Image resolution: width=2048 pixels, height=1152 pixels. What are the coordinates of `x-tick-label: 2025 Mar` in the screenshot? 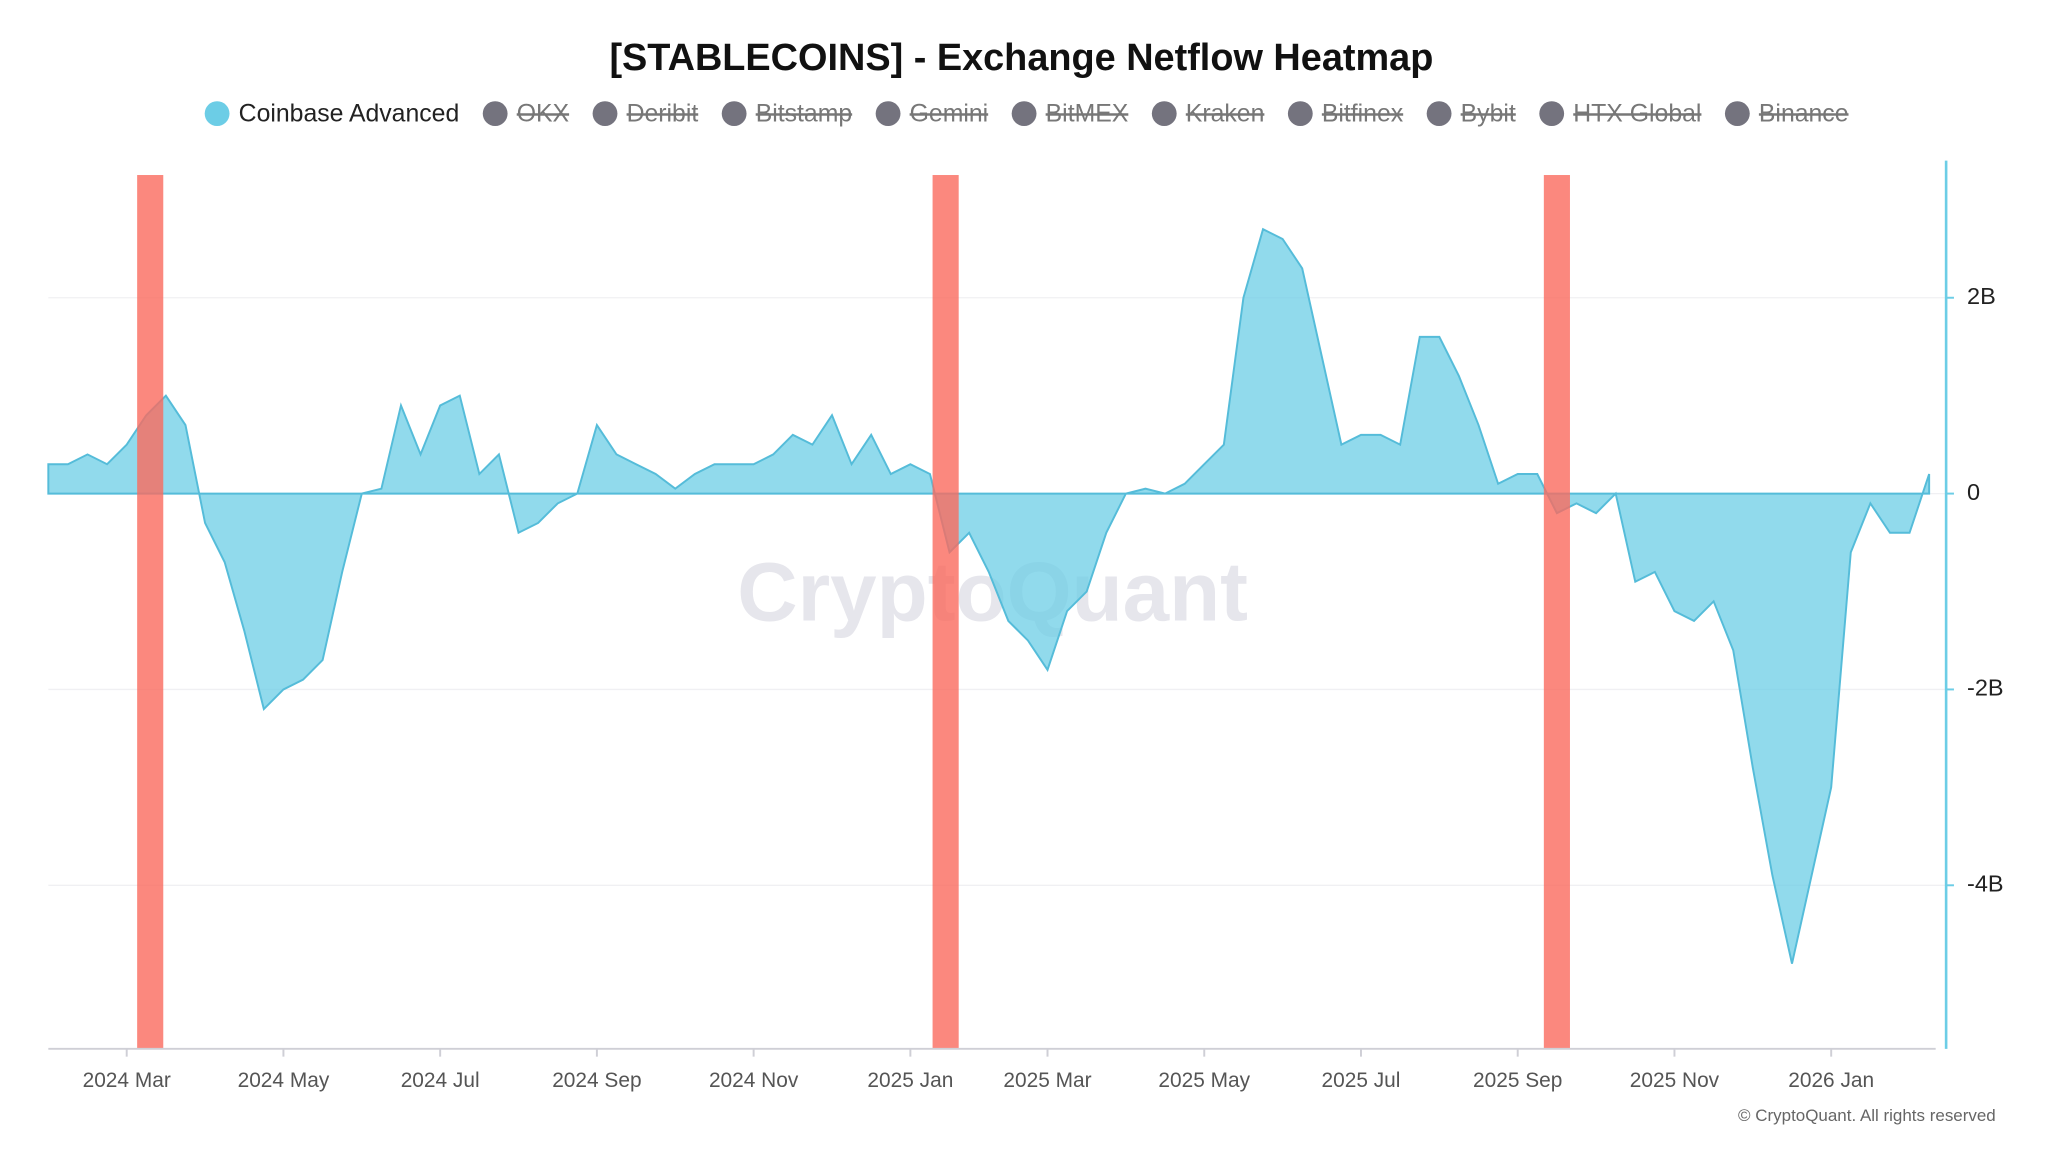 It's located at (1047, 1080).